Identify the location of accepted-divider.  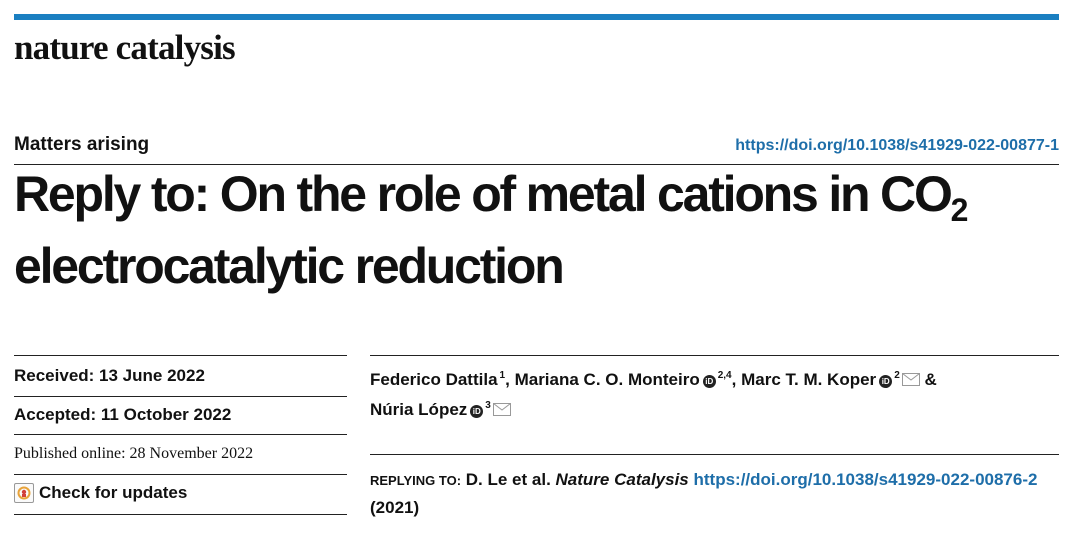
(180, 434).